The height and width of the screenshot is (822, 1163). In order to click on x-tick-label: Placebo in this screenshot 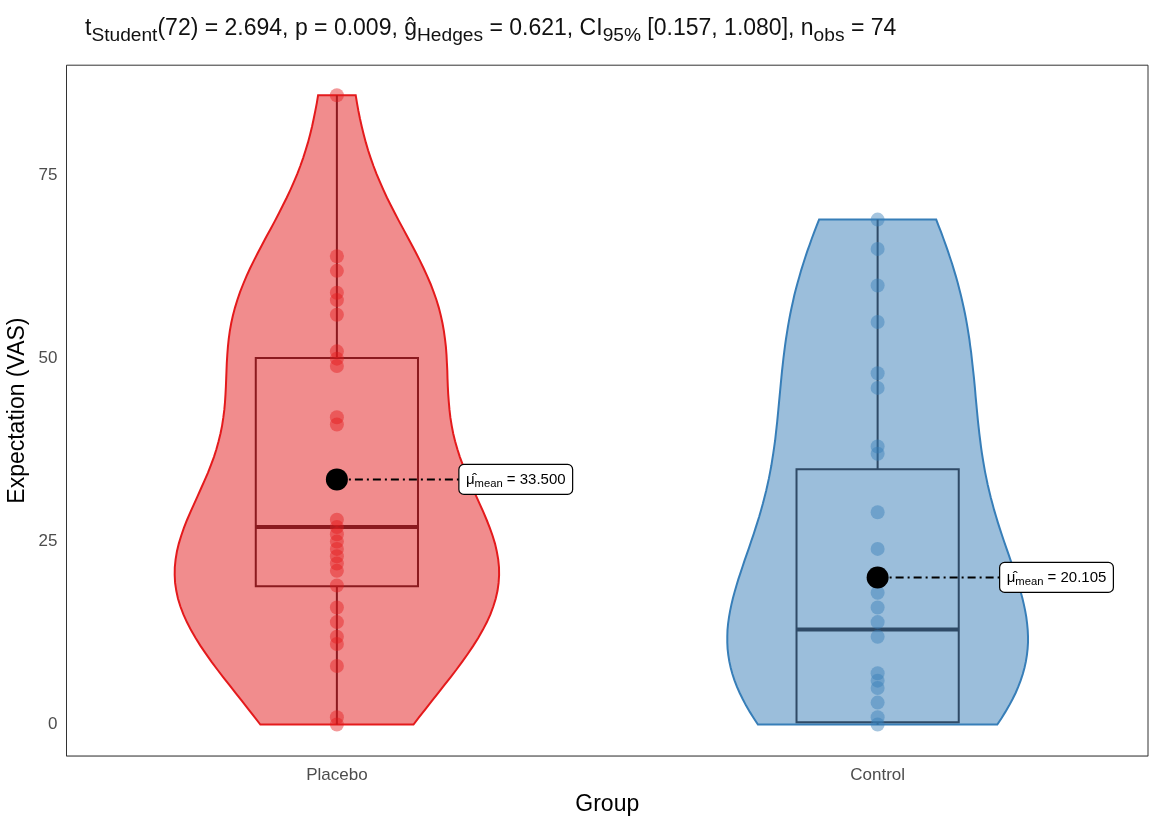, I will do `click(337, 774)`.